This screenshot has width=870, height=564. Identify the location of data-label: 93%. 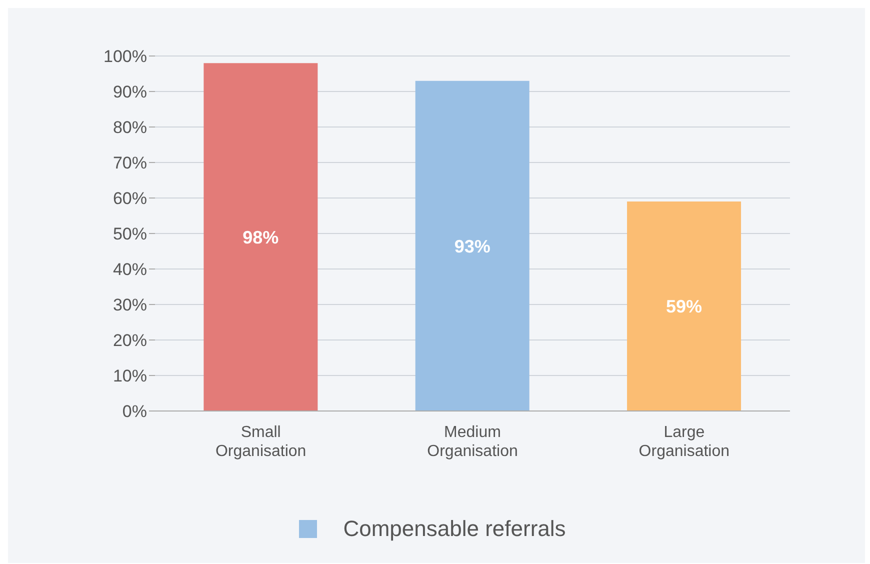
(472, 246).